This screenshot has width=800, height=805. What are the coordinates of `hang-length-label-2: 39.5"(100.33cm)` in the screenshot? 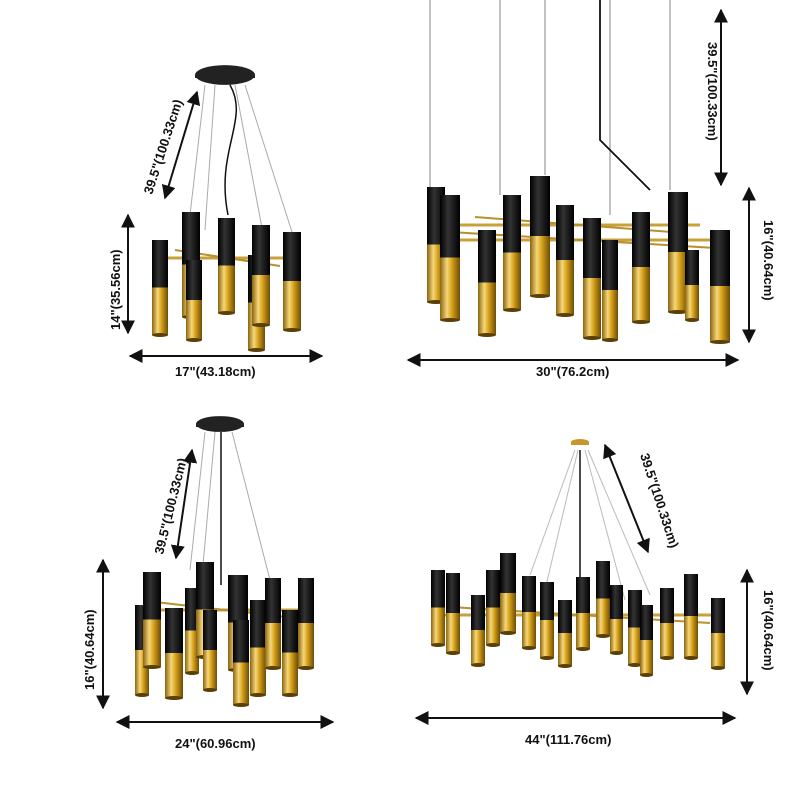 It's located at (712, 91).